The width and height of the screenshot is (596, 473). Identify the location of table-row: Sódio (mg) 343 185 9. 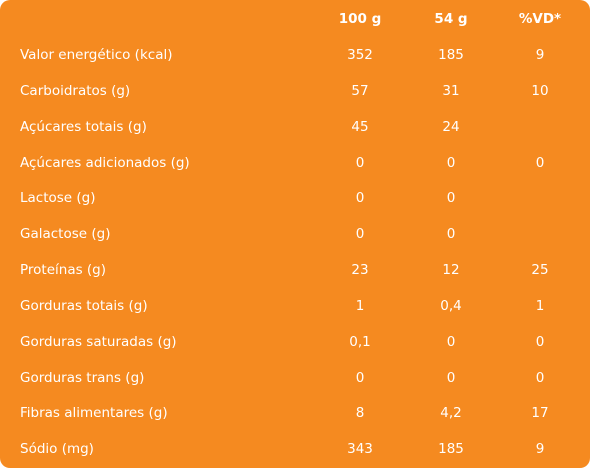
(295, 450).